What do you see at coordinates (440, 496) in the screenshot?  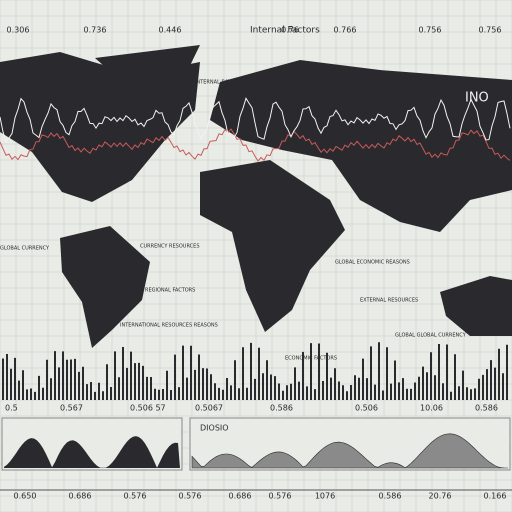 I see `axis-label: 20.76` at bounding box center [440, 496].